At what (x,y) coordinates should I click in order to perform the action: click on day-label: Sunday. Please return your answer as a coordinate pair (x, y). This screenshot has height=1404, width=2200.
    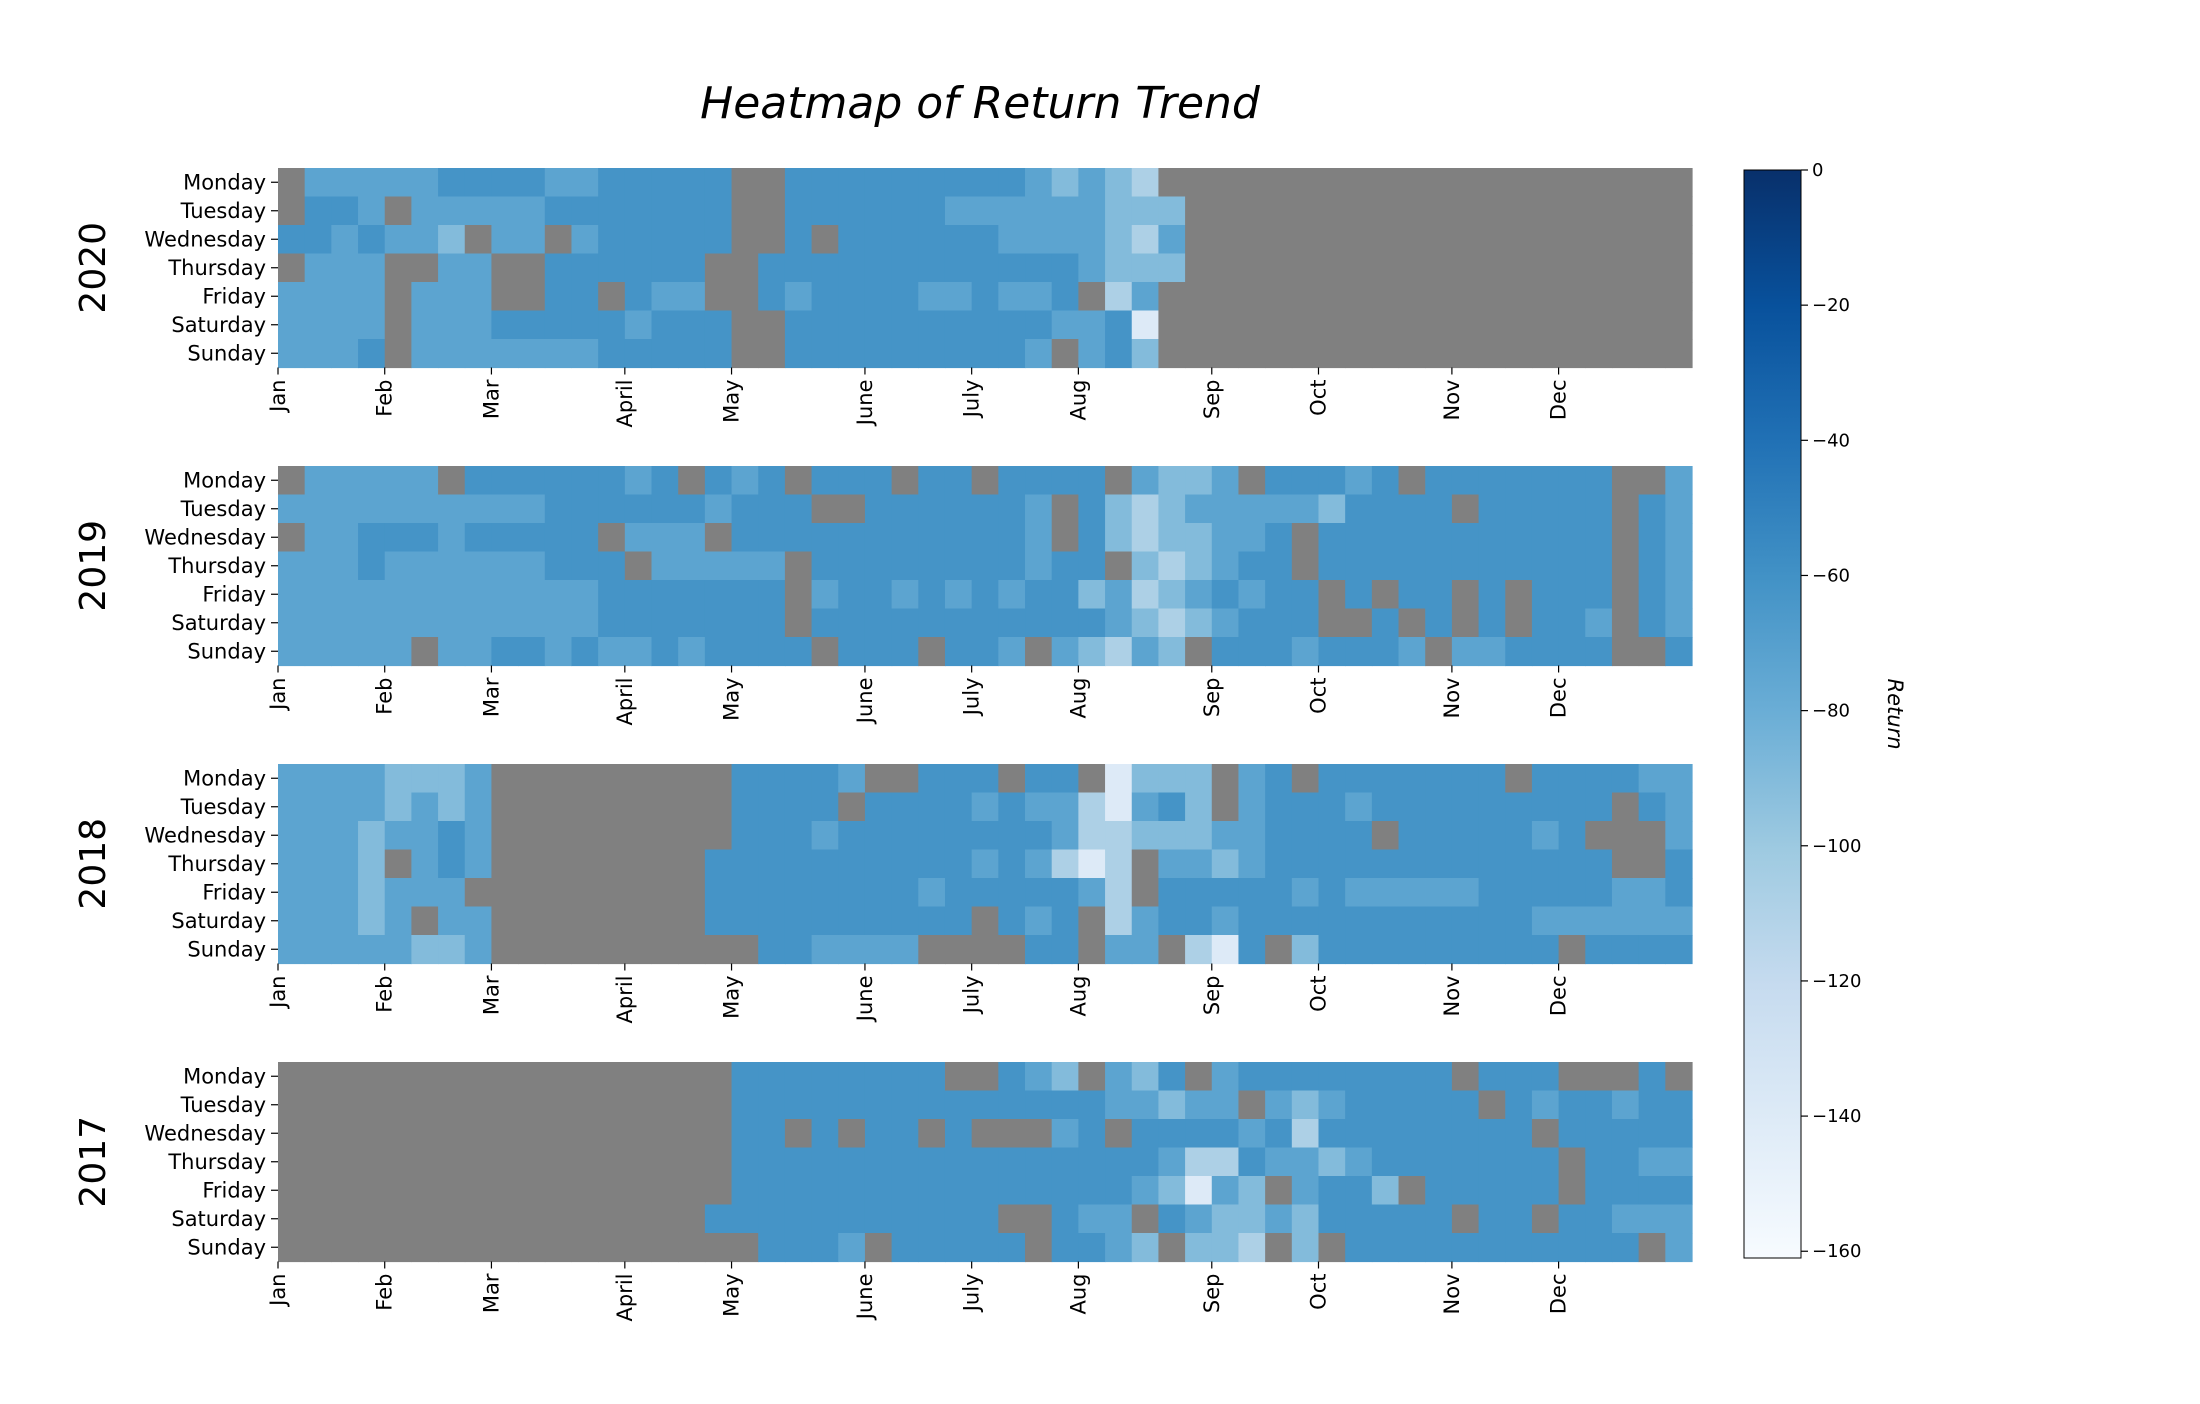
    Looking at the image, I should click on (226, 353).